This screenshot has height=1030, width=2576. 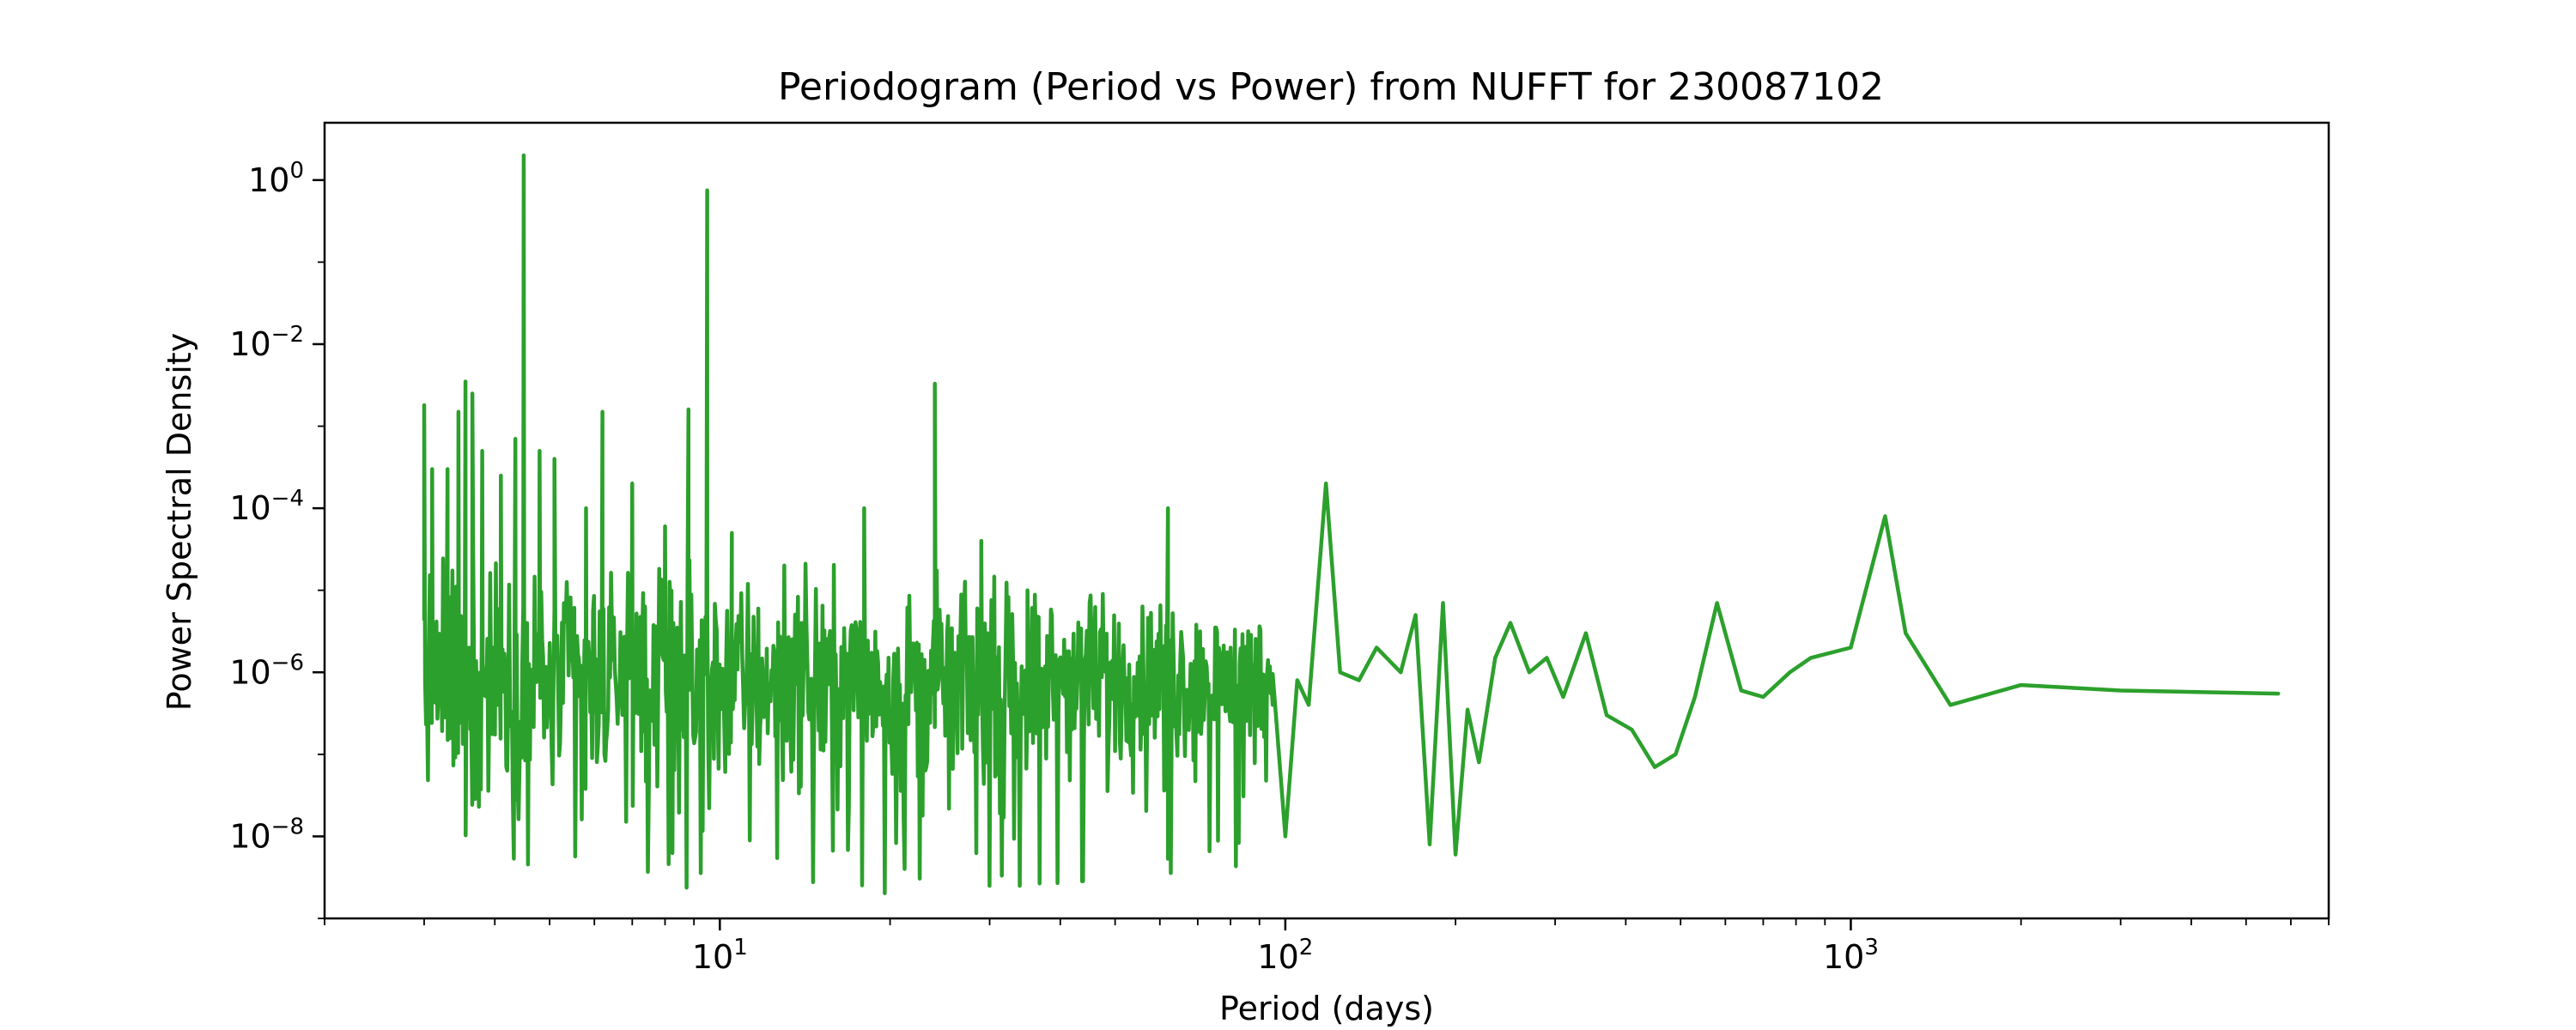 What do you see at coordinates (1851, 955) in the screenshot?
I see `x-tick-label: 103` at bounding box center [1851, 955].